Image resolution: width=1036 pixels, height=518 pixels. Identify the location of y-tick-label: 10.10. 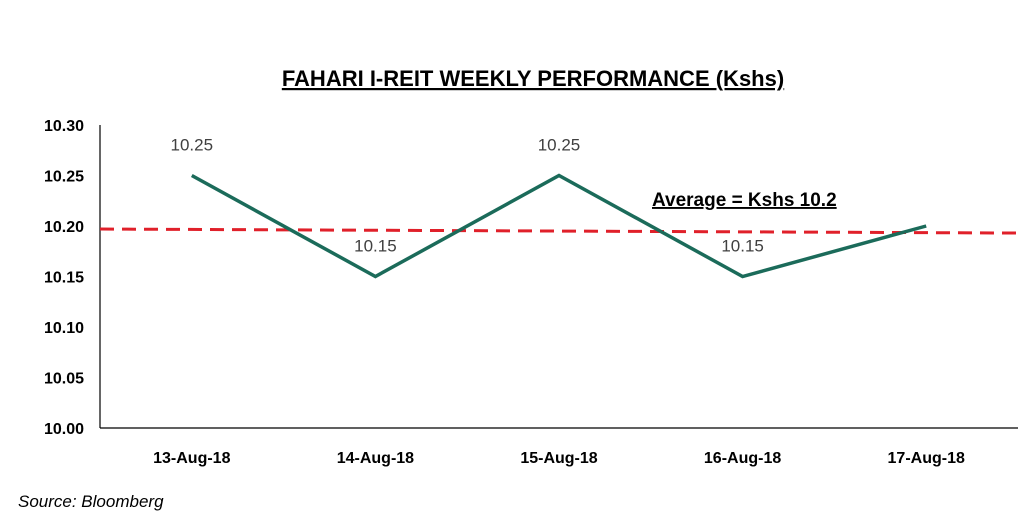
(64, 328).